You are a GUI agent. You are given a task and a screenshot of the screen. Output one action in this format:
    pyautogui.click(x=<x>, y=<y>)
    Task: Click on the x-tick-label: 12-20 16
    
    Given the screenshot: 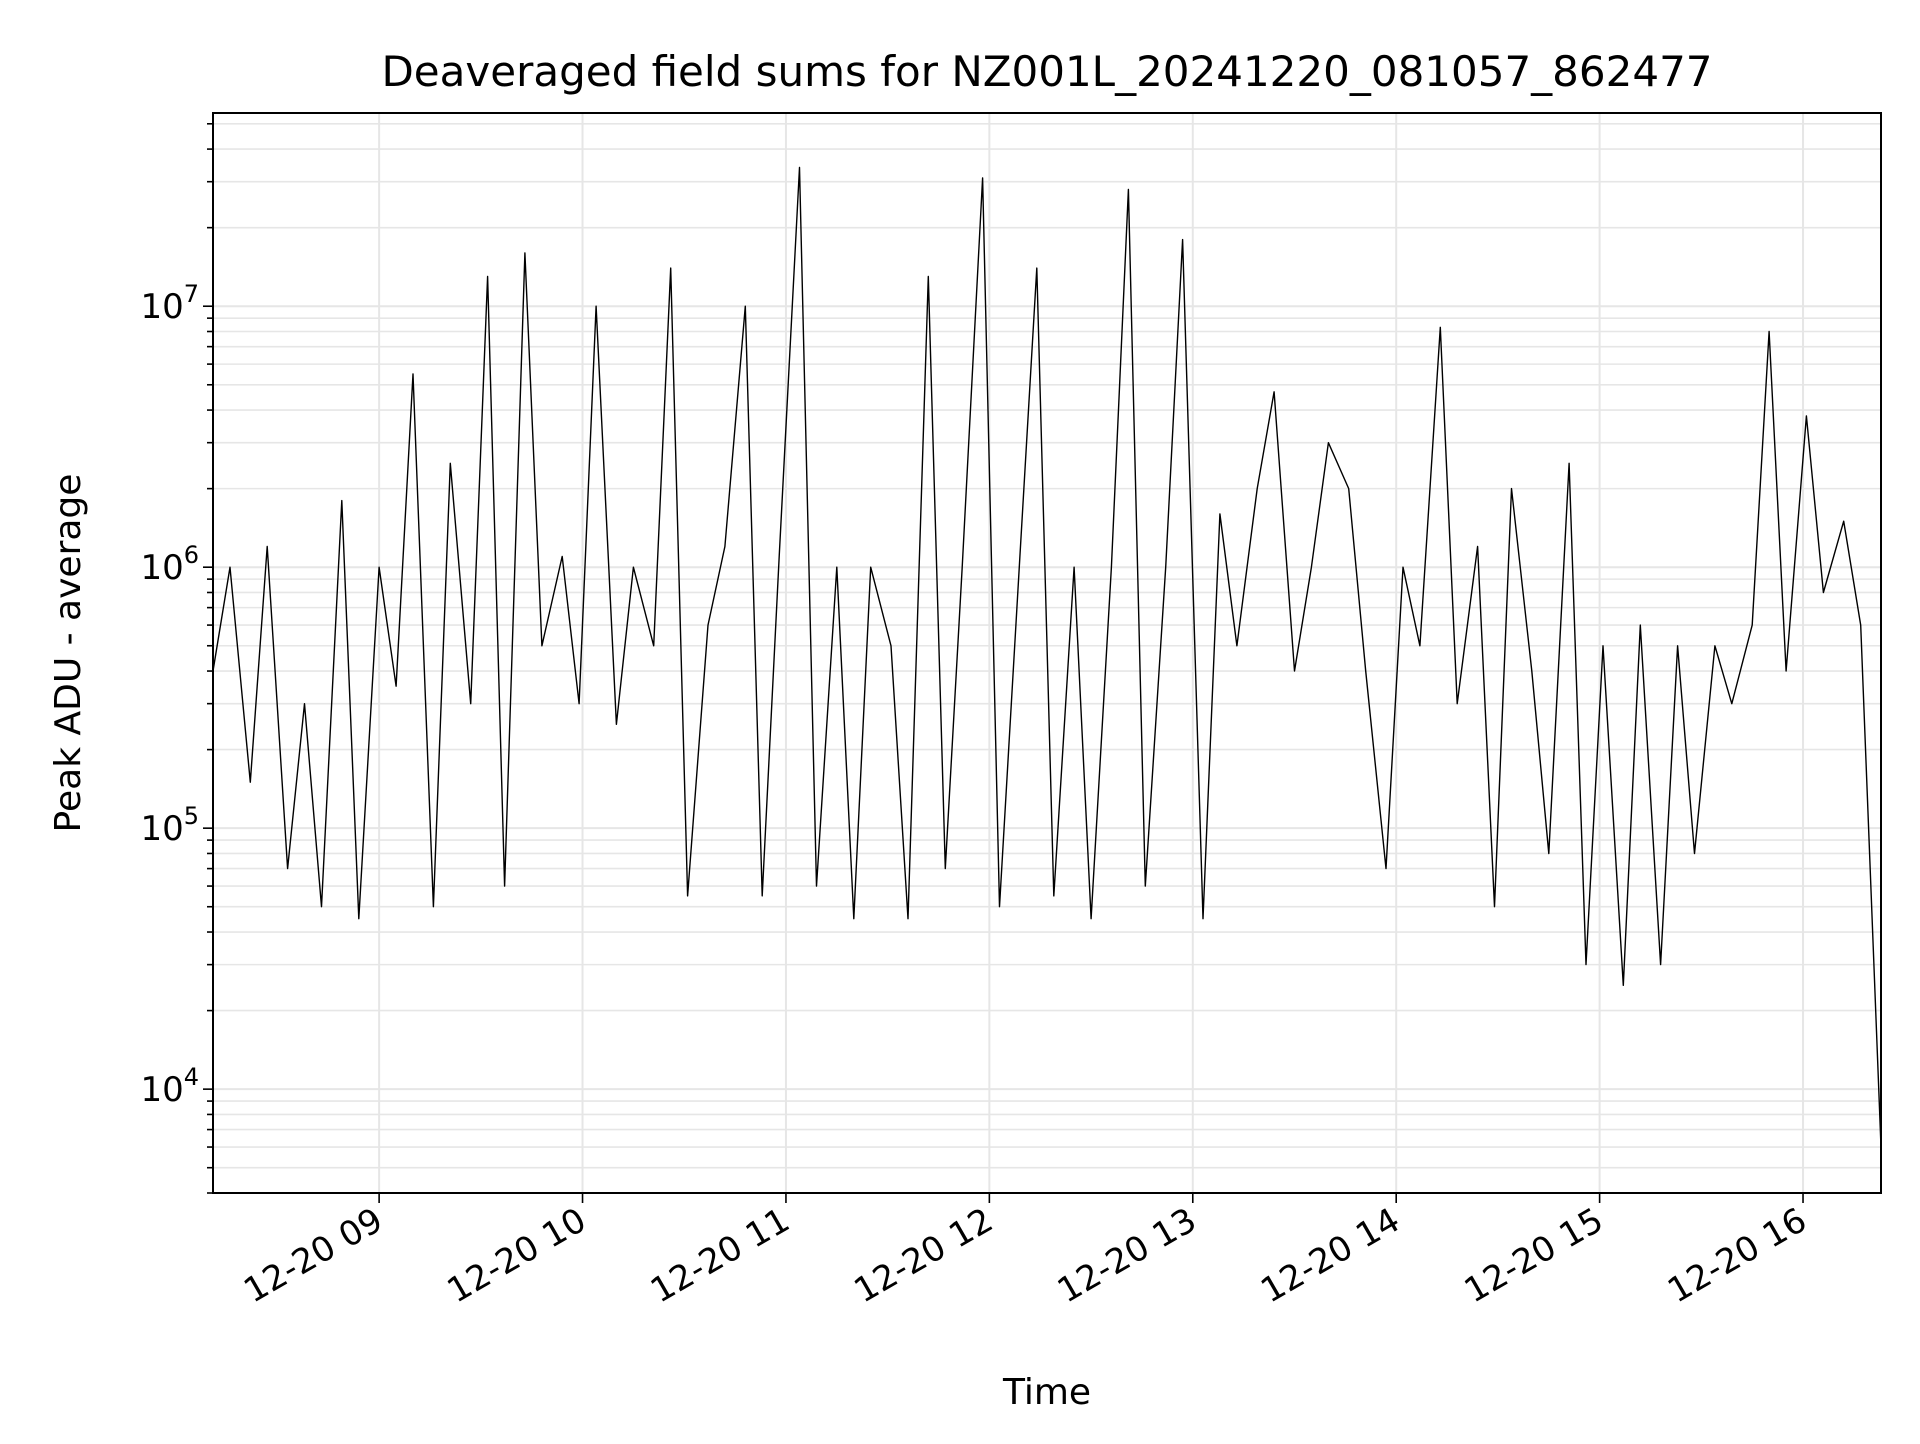 What is the action you would take?
    pyautogui.click(x=1737, y=1255)
    